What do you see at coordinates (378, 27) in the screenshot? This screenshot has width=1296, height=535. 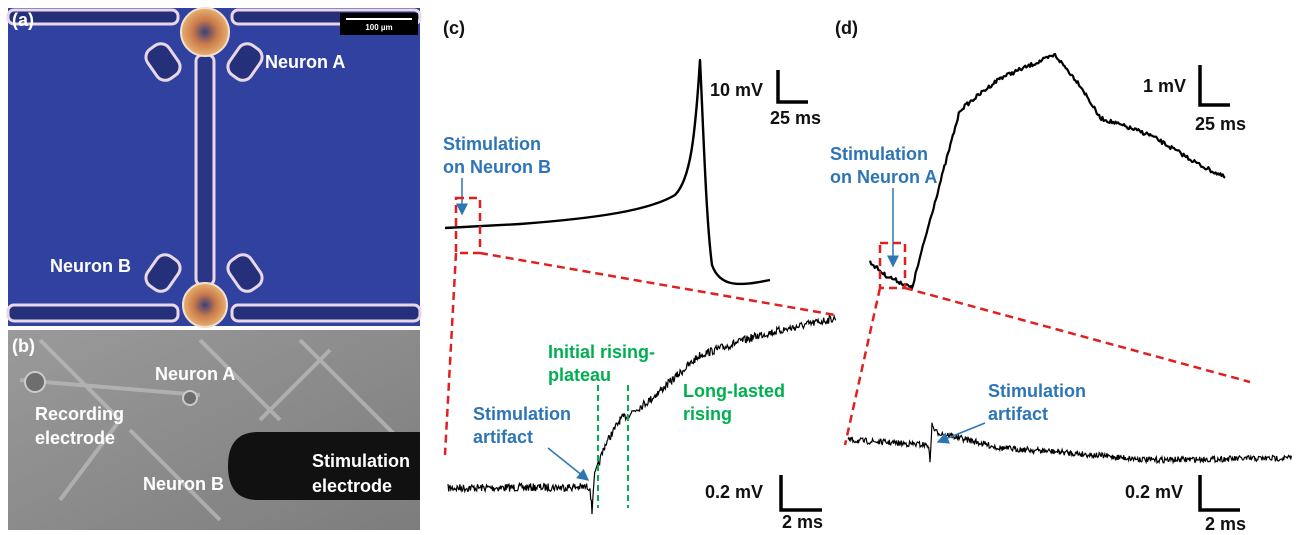 I see `scale-bar-label: 100 µm` at bounding box center [378, 27].